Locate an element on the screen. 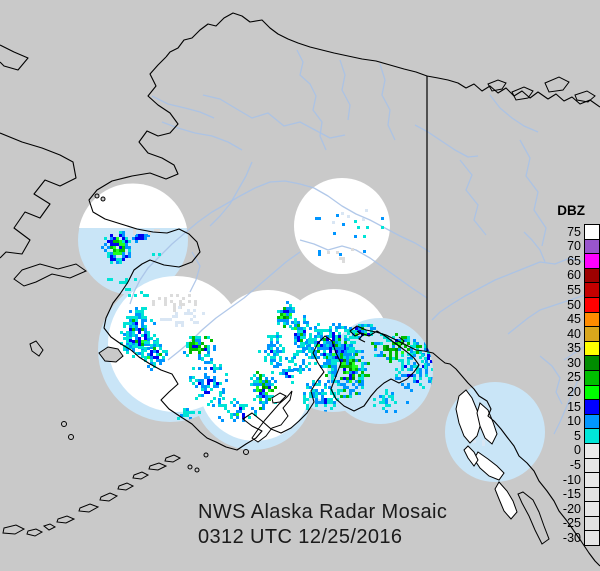 This screenshot has width=600, height=571. legend-label: -20 is located at coordinates (571, 508).